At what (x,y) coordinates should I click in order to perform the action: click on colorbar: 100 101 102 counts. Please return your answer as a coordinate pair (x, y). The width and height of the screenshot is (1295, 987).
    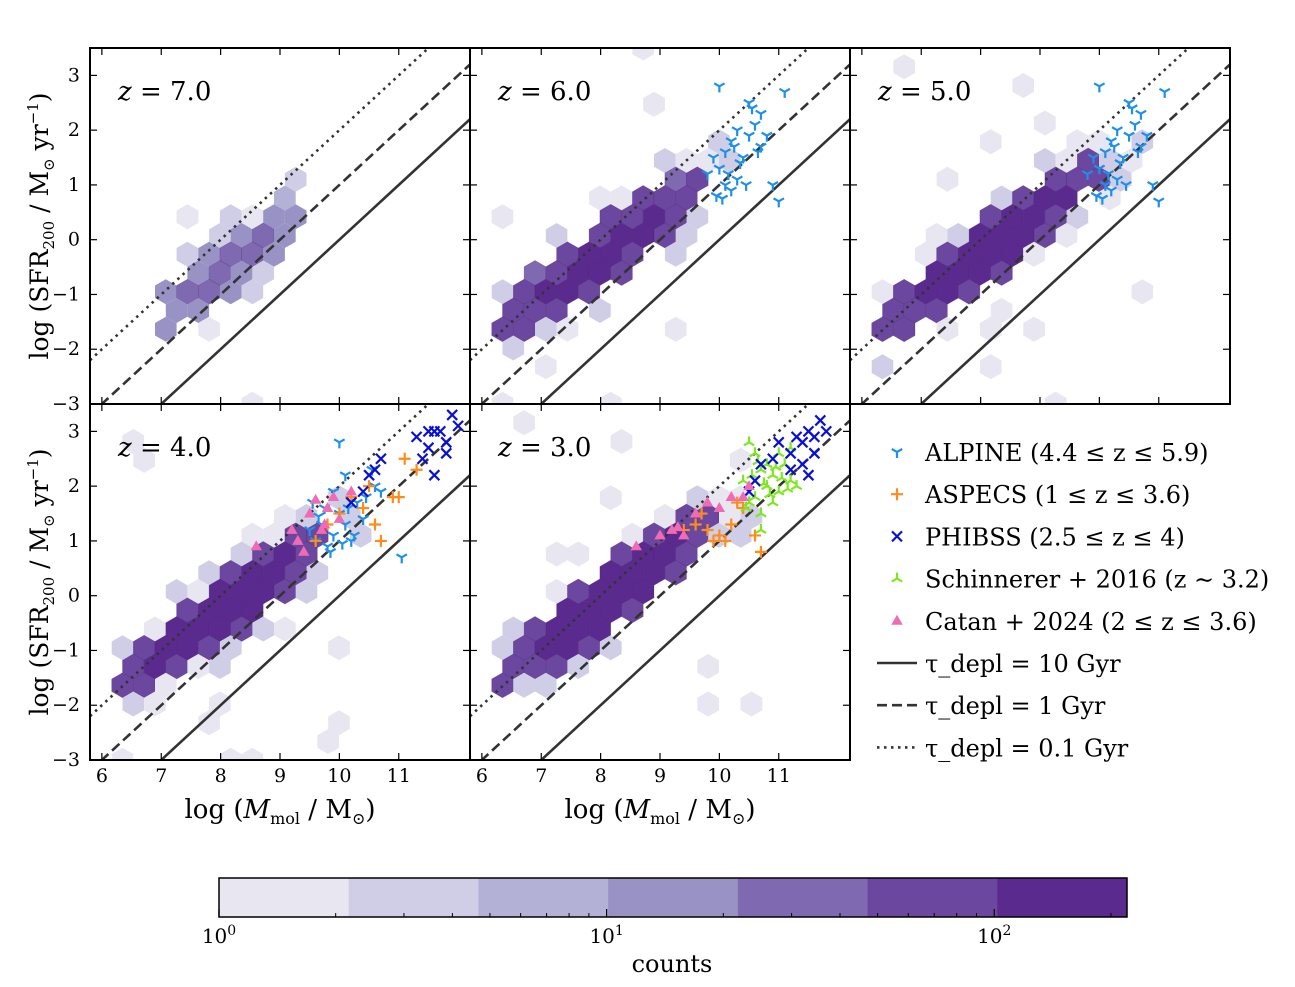
    Looking at the image, I should click on (665, 927).